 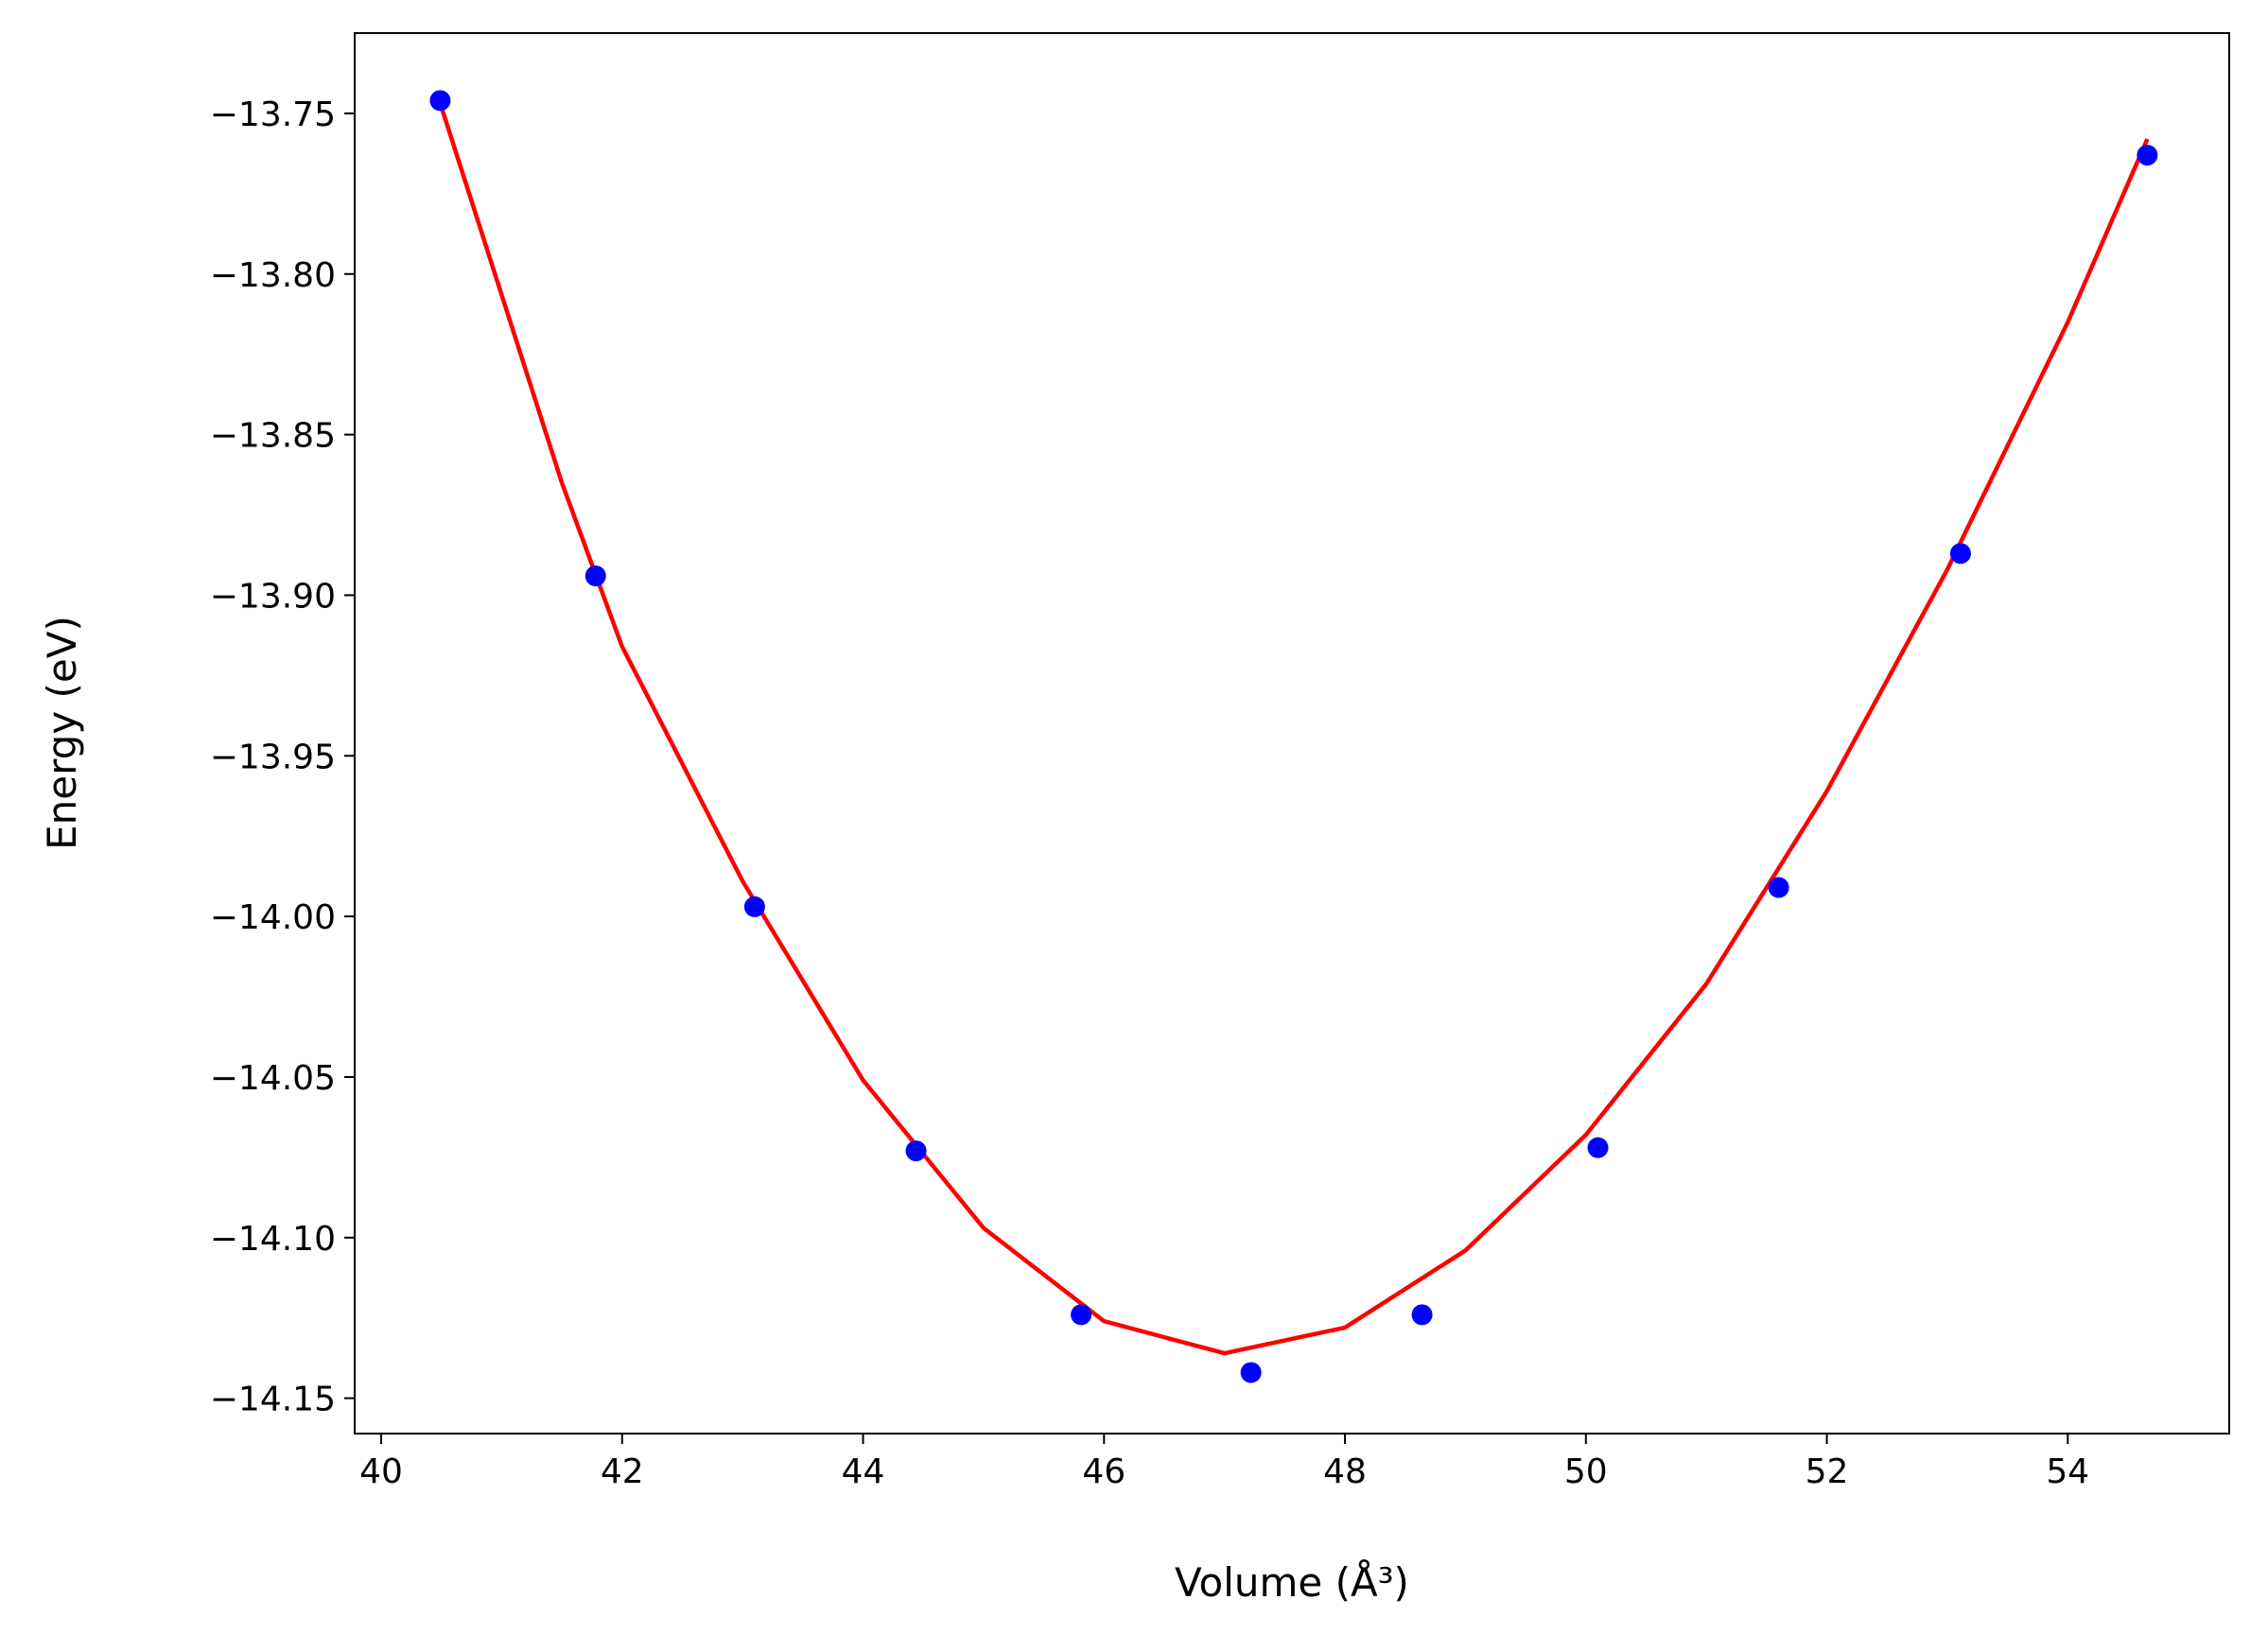 I want to click on y-tick-label: −14.15, so click(x=273, y=1400).